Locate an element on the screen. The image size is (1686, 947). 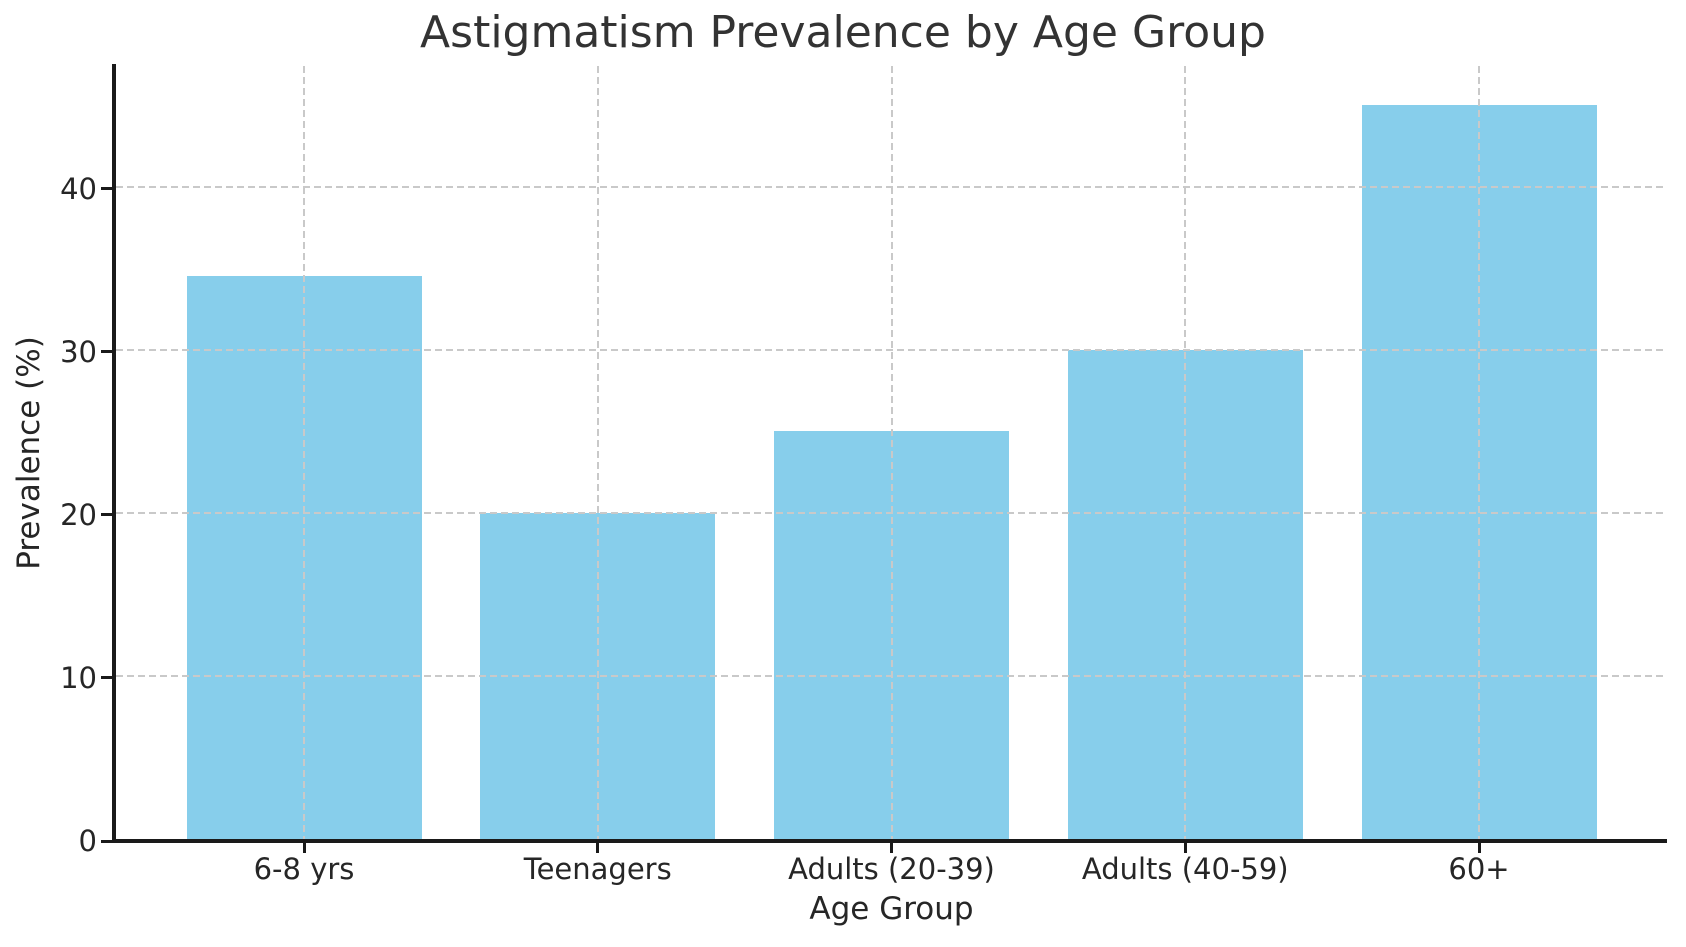
x-axis-label: Age Group is located at coordinates (891, 909).